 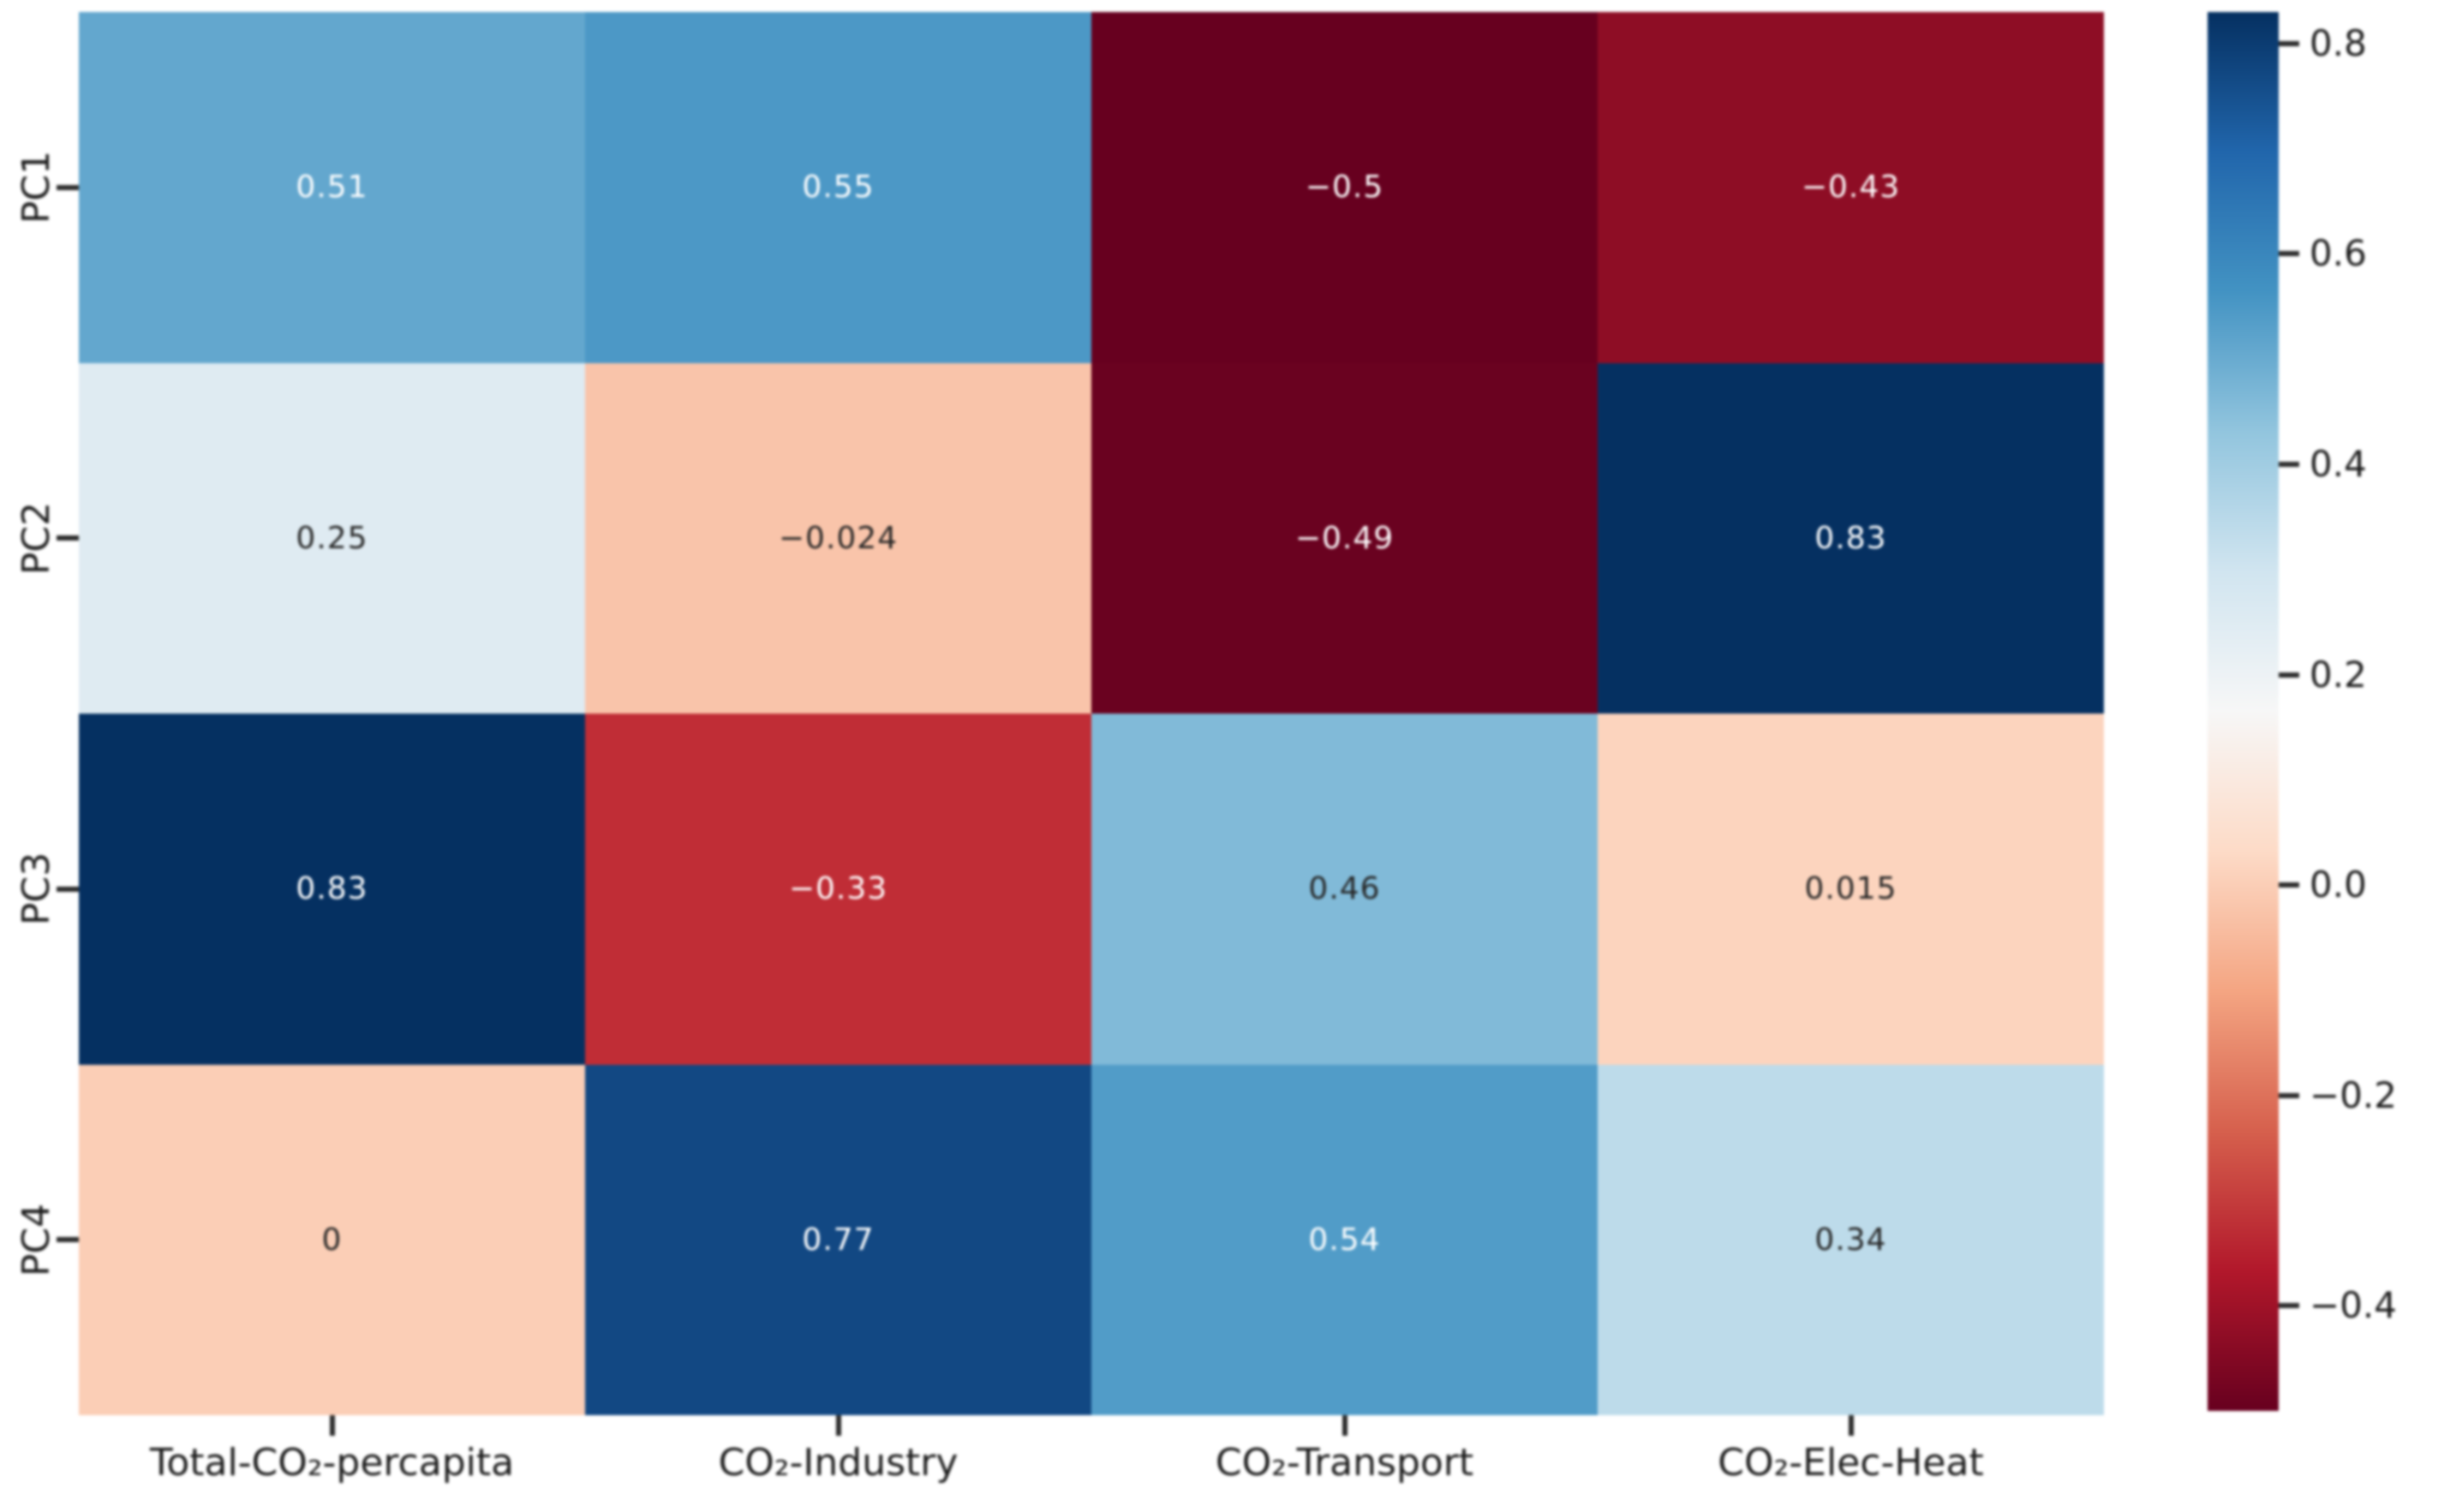 What do you see at coordinates (2339, 674) in the screenshot?
I see `colorbar-tick-label: 0.2` at bounding box center [2339, 674].